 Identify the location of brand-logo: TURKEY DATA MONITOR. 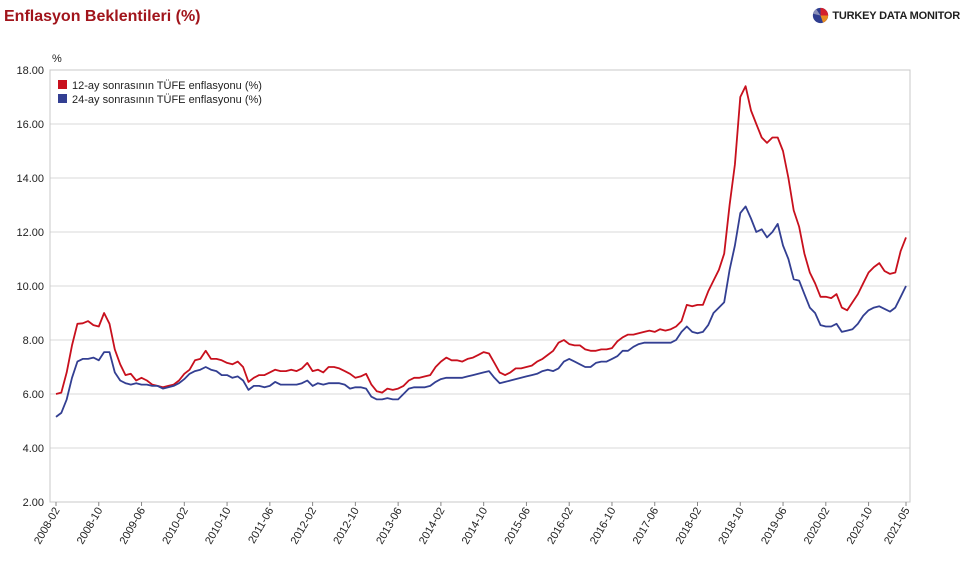
(886, 15).